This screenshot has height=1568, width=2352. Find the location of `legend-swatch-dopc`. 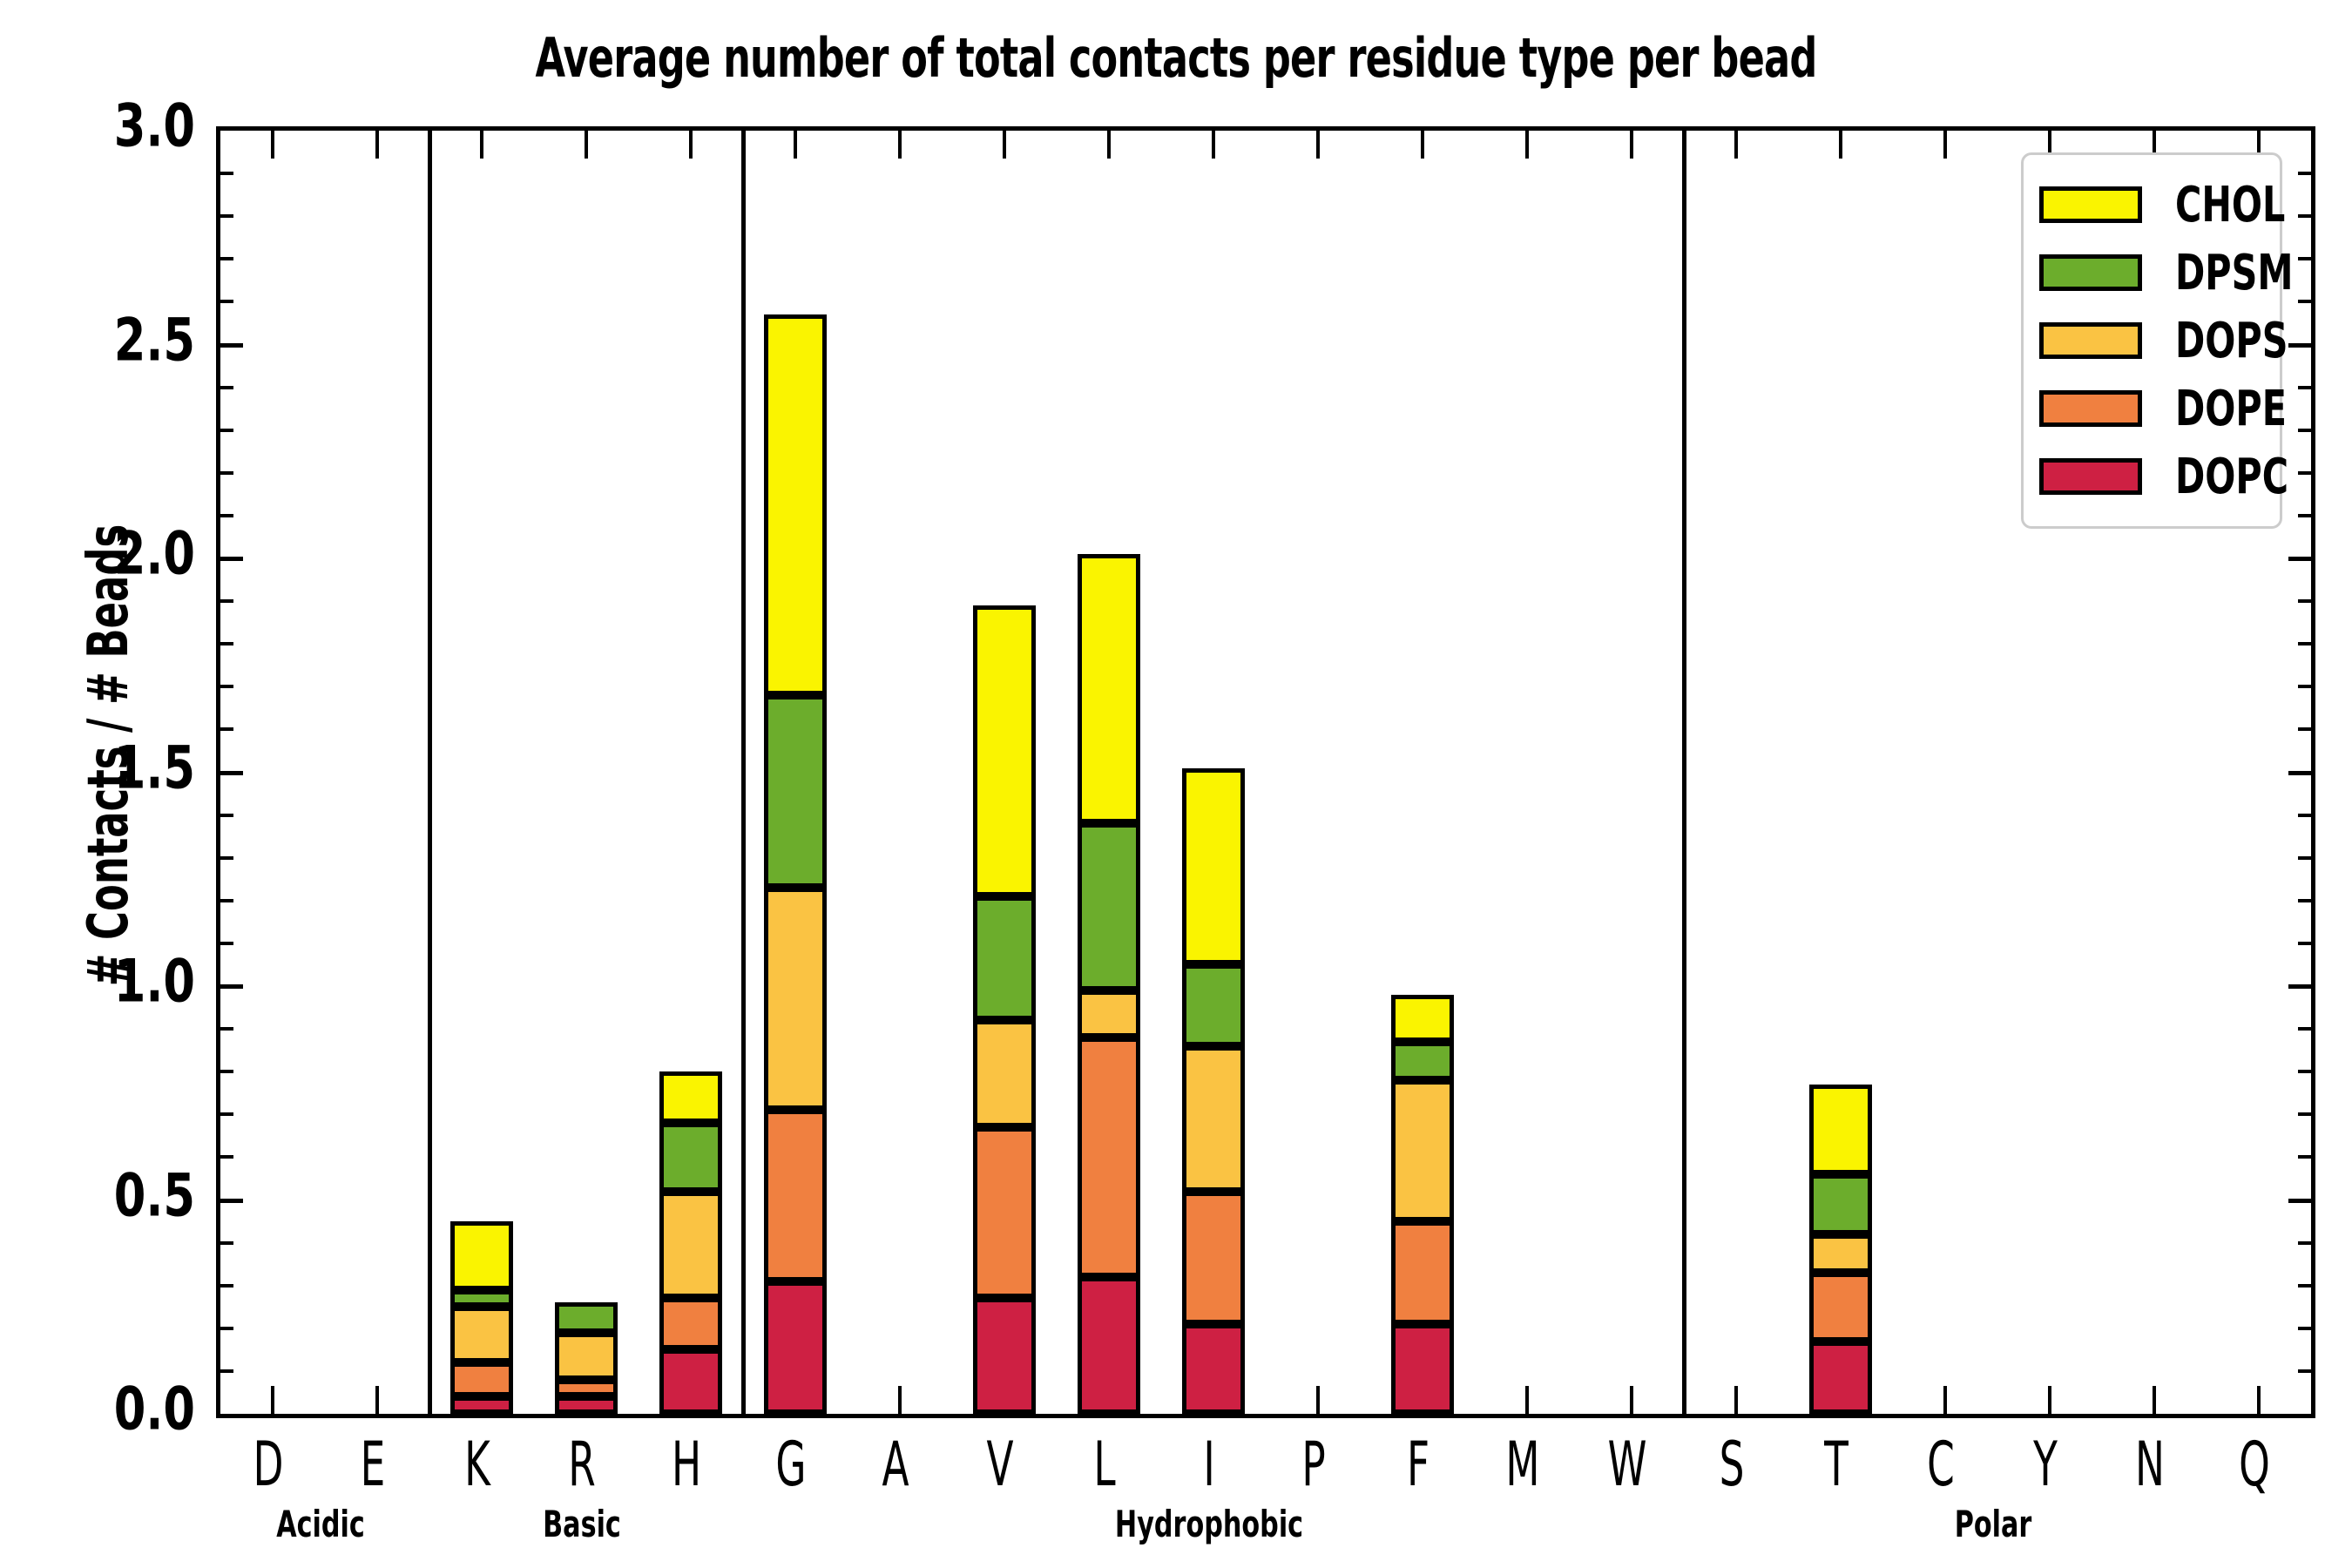

legend-swatch-dopc is located at coordinates (2090, 476).